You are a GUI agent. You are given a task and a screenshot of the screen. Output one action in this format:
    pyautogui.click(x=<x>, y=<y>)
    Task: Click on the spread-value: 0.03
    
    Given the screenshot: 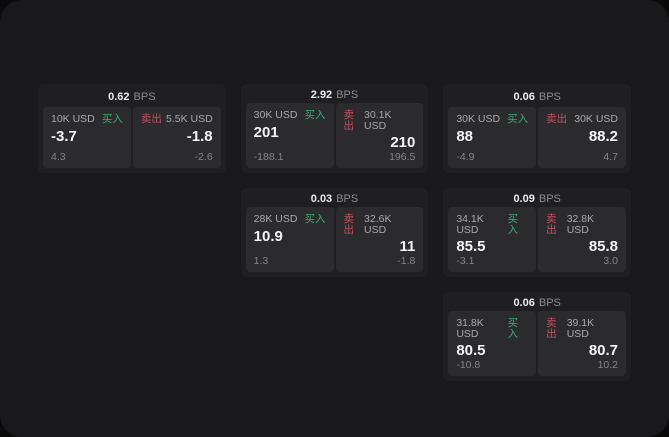 What is the action you would take?
    pyautogui.click(x=321, y=198)
    